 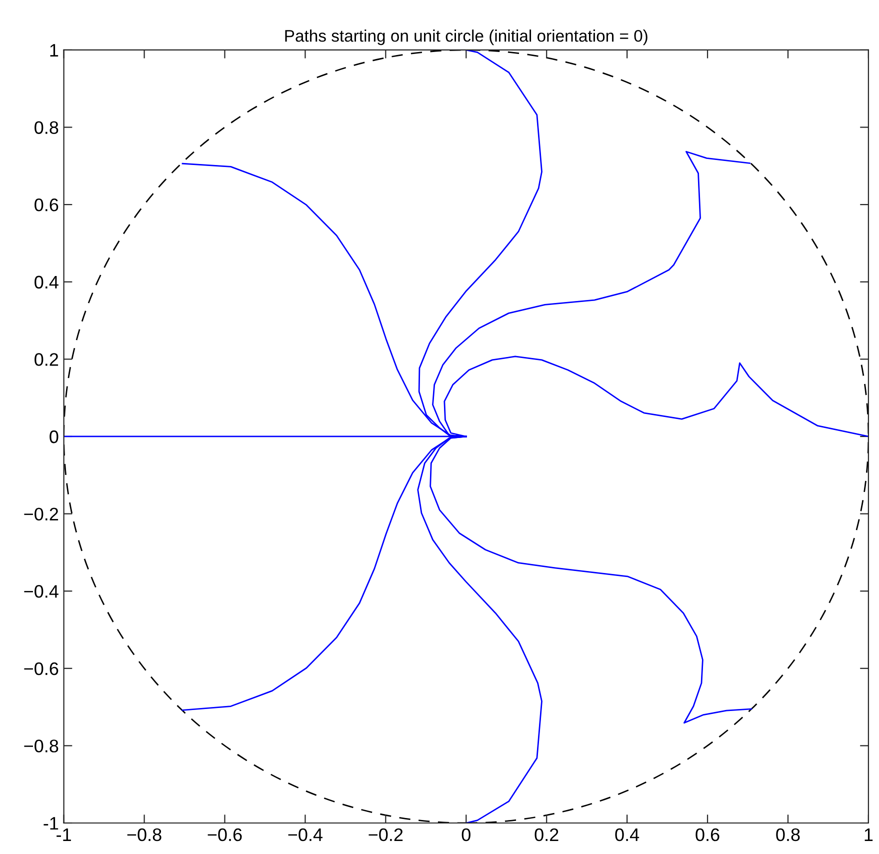 I want to click on x-tick-label: 0.4, so click(x=627, y=835).